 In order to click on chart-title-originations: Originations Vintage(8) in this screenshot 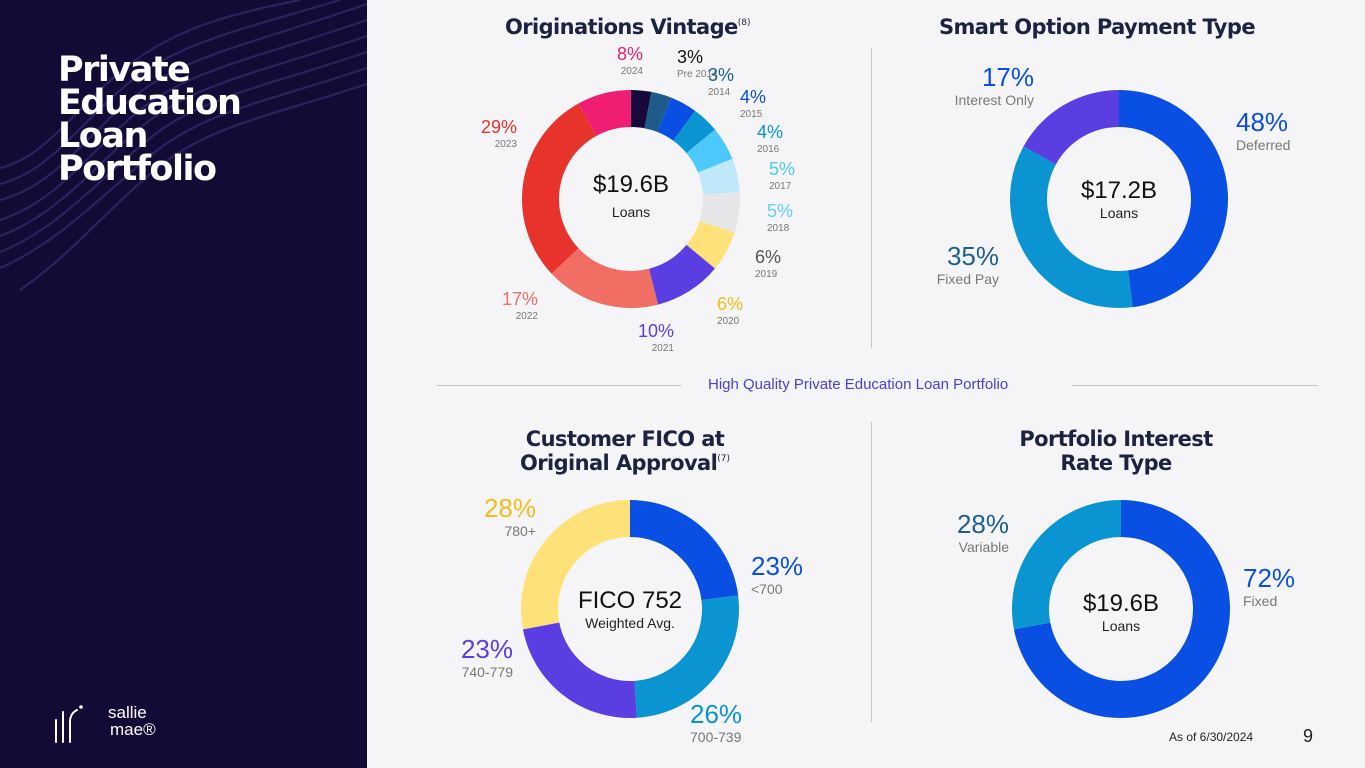, I will do `click(627, 27)`.